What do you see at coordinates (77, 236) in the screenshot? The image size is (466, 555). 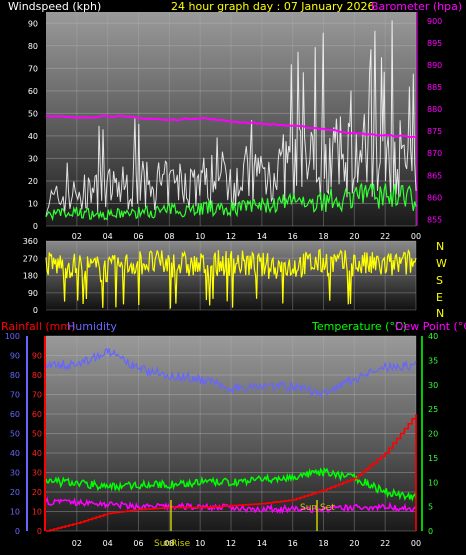 I see `x-tick-label-top: 02` at bounding box center [77, 236].